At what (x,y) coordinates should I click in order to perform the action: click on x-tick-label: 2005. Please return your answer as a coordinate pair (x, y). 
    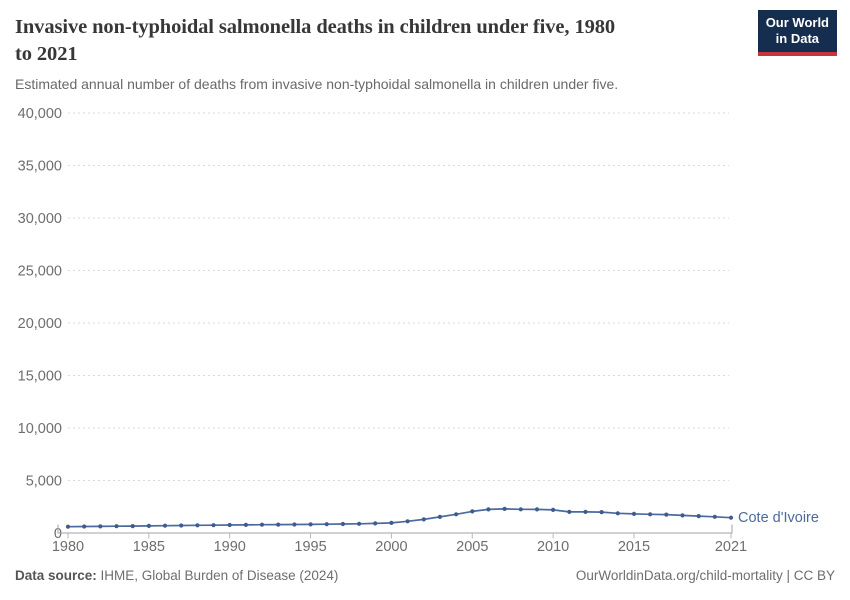
    Looking at the image, I should click on (472, 547).